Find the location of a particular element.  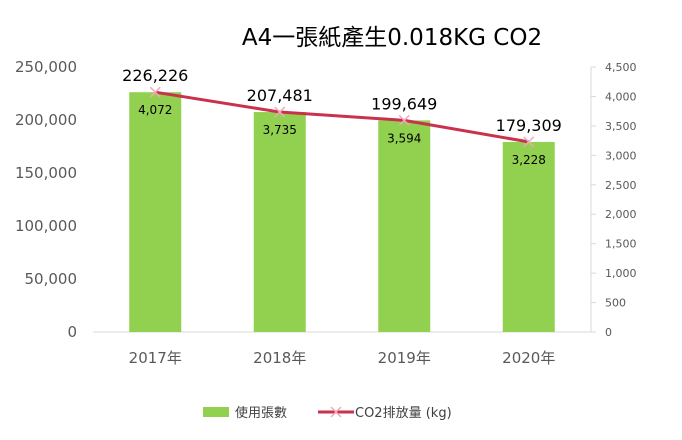

right-axis-tick-label: 0 is located at coordinates (608, 332).